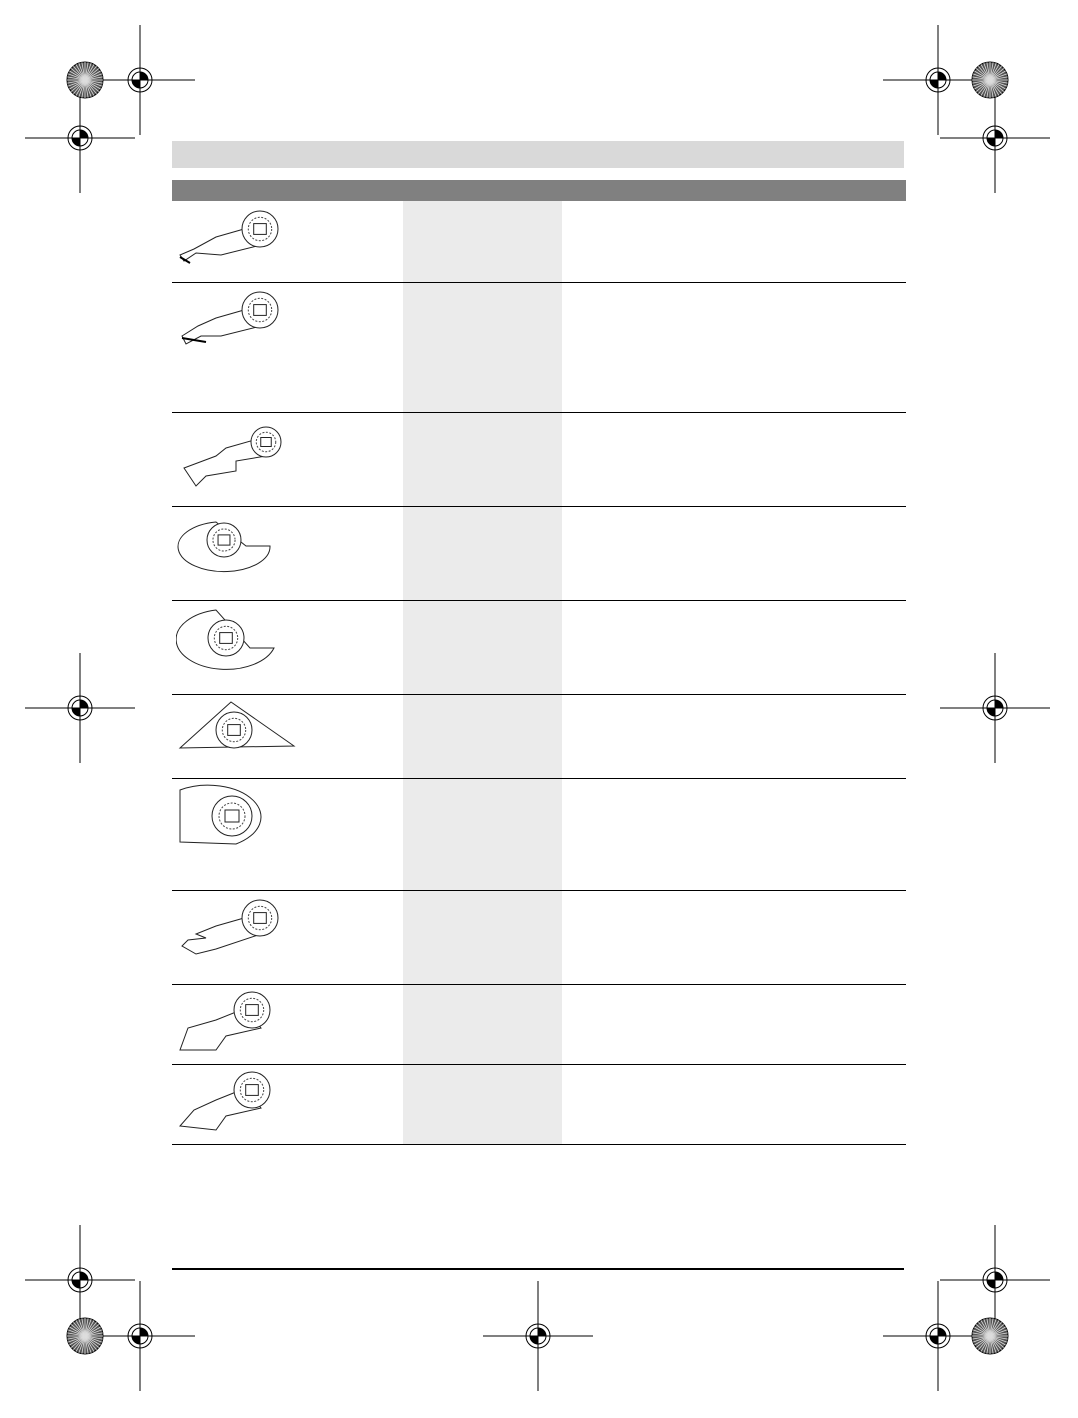  Describe the element at coordinates (232, 456) in the screenshot. I see `plunge-cut-blade-long-icon` at that location.